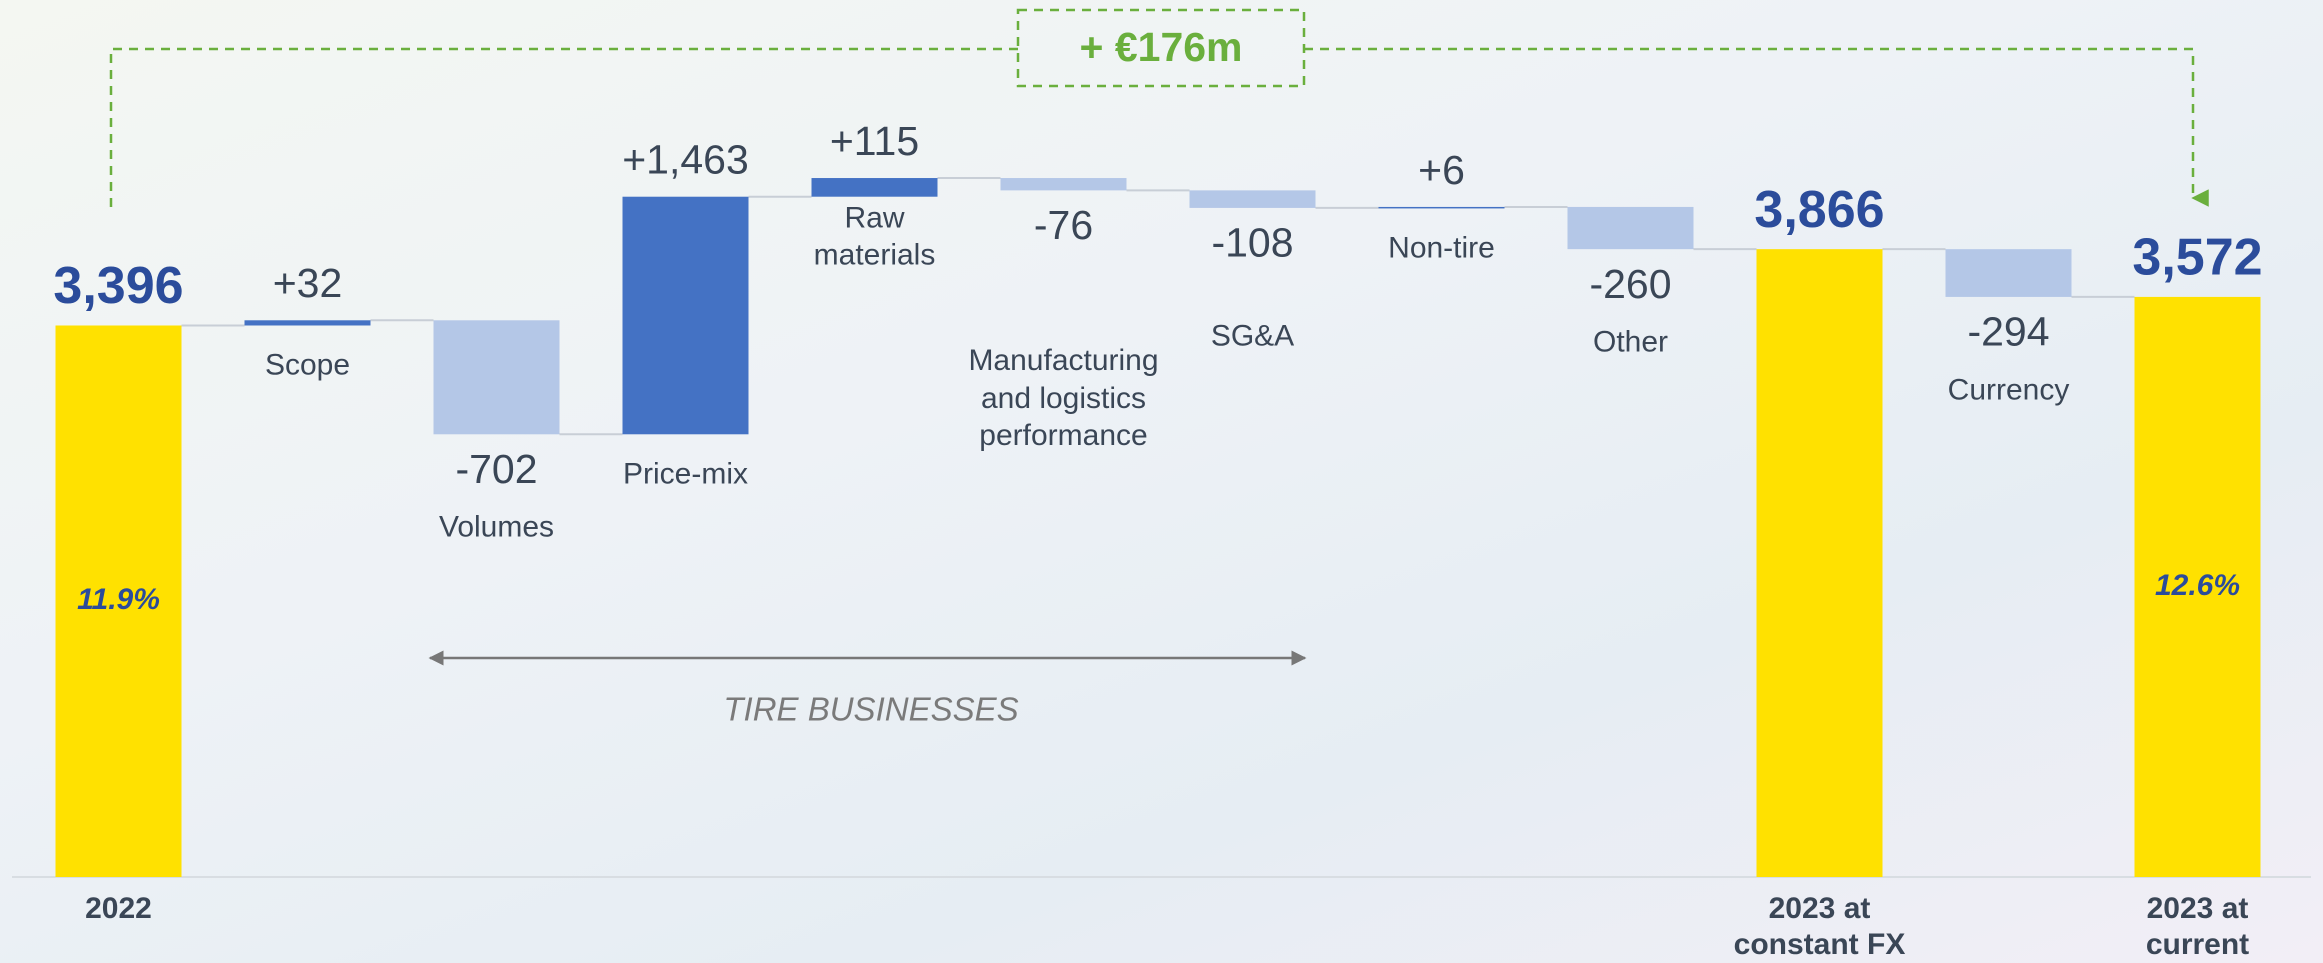 This screenshot has width=2323, height=963. I want to click on category-label: Scope, so click(307, 365).